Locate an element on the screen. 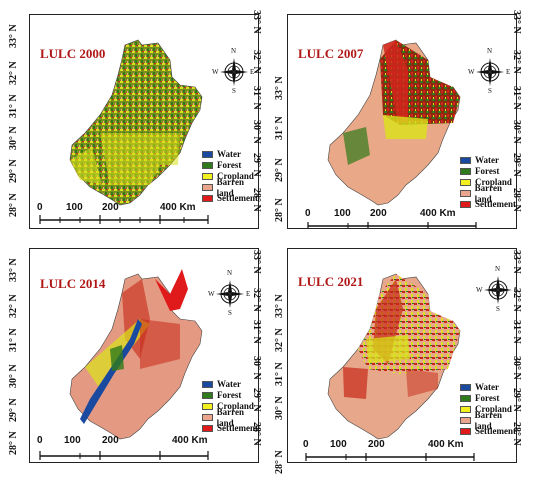 The image size is (550, 480). map-region-2021 is located at coordinates (394, 356).